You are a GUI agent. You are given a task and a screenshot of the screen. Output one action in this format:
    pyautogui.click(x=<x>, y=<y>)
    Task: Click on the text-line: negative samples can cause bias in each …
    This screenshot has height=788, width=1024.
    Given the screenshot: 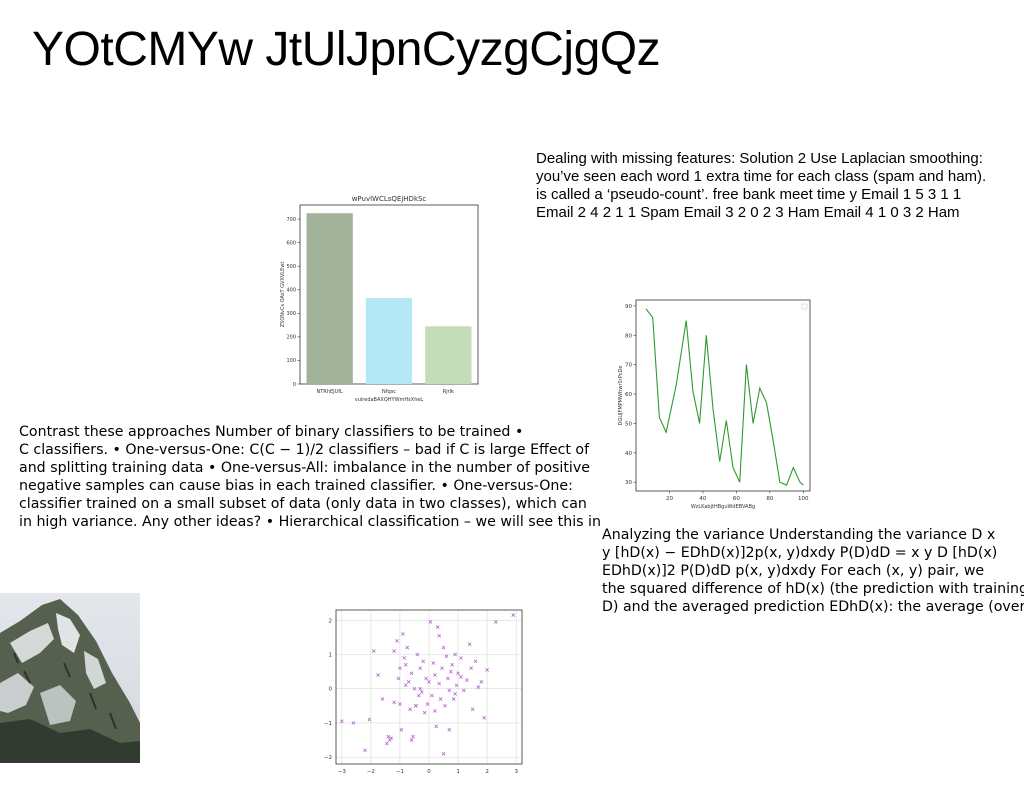 What is the action you would take?
    pyautogui.click(x=296, y=486)
    